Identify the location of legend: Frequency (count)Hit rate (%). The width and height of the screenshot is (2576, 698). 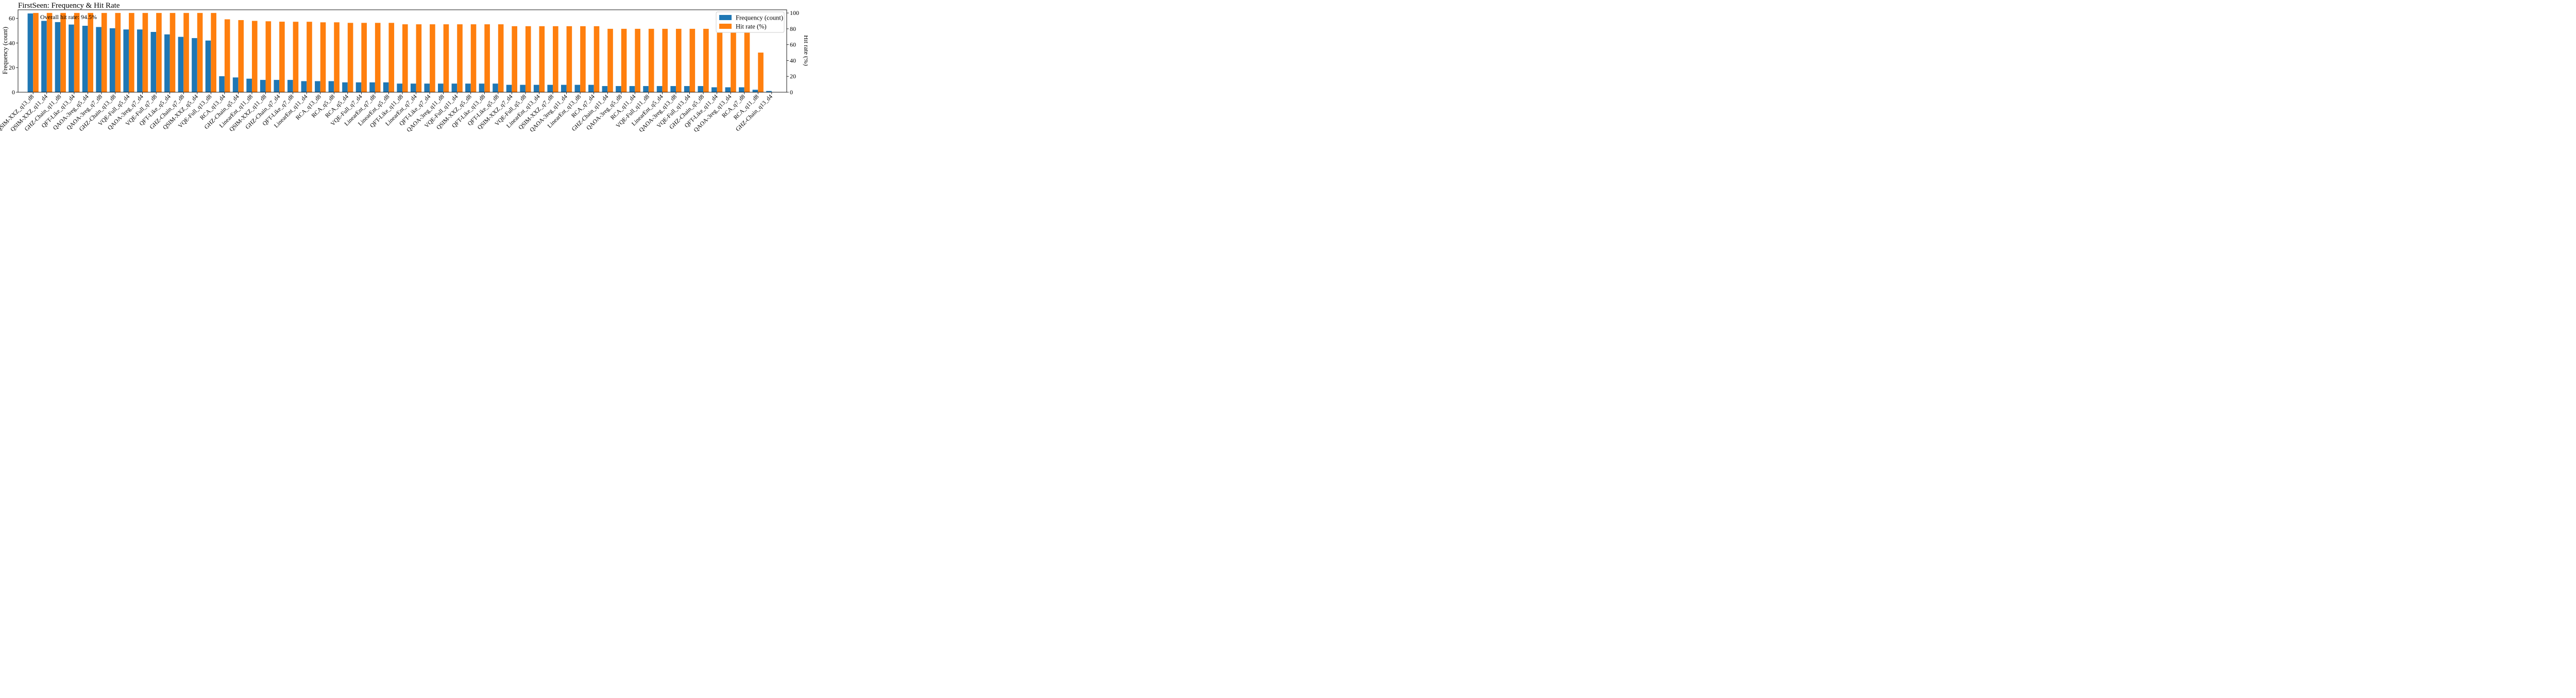
(750, 22).